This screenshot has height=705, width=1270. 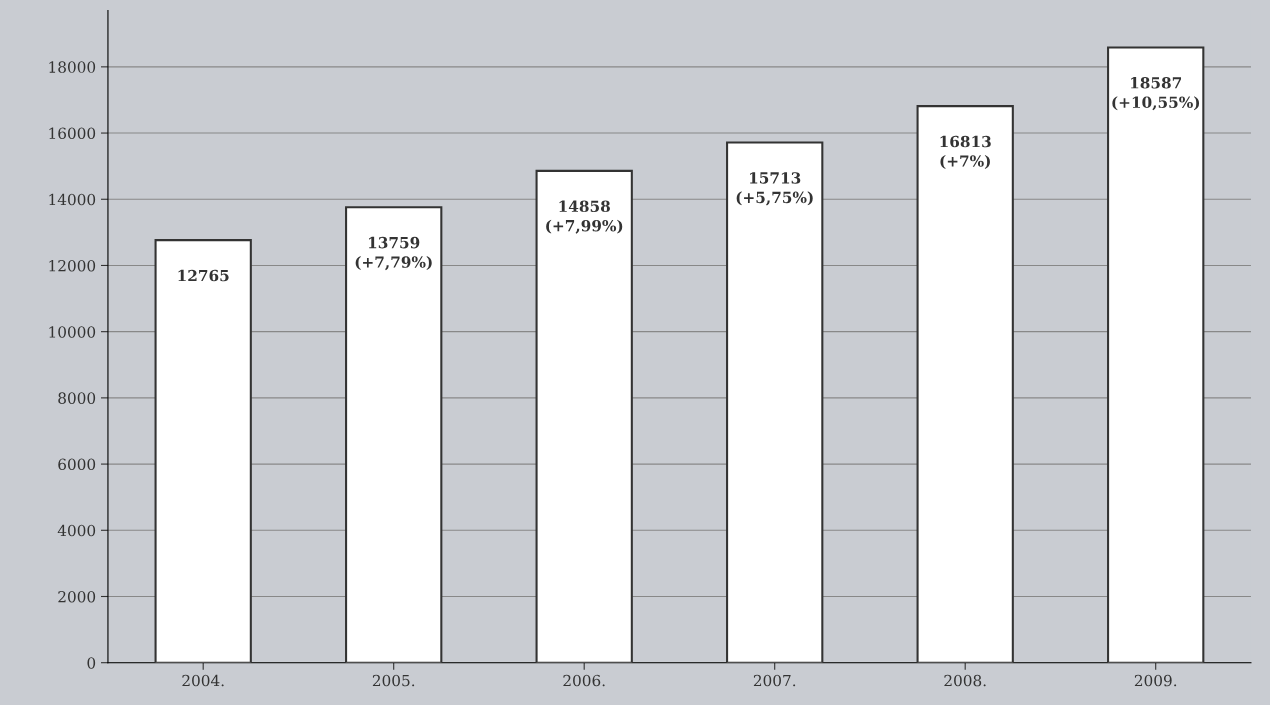 What do you see at coordinates (965, 152) in the screenshot?
I see `data-label: 16813 (+7%)` at bounding box center [965, 152].